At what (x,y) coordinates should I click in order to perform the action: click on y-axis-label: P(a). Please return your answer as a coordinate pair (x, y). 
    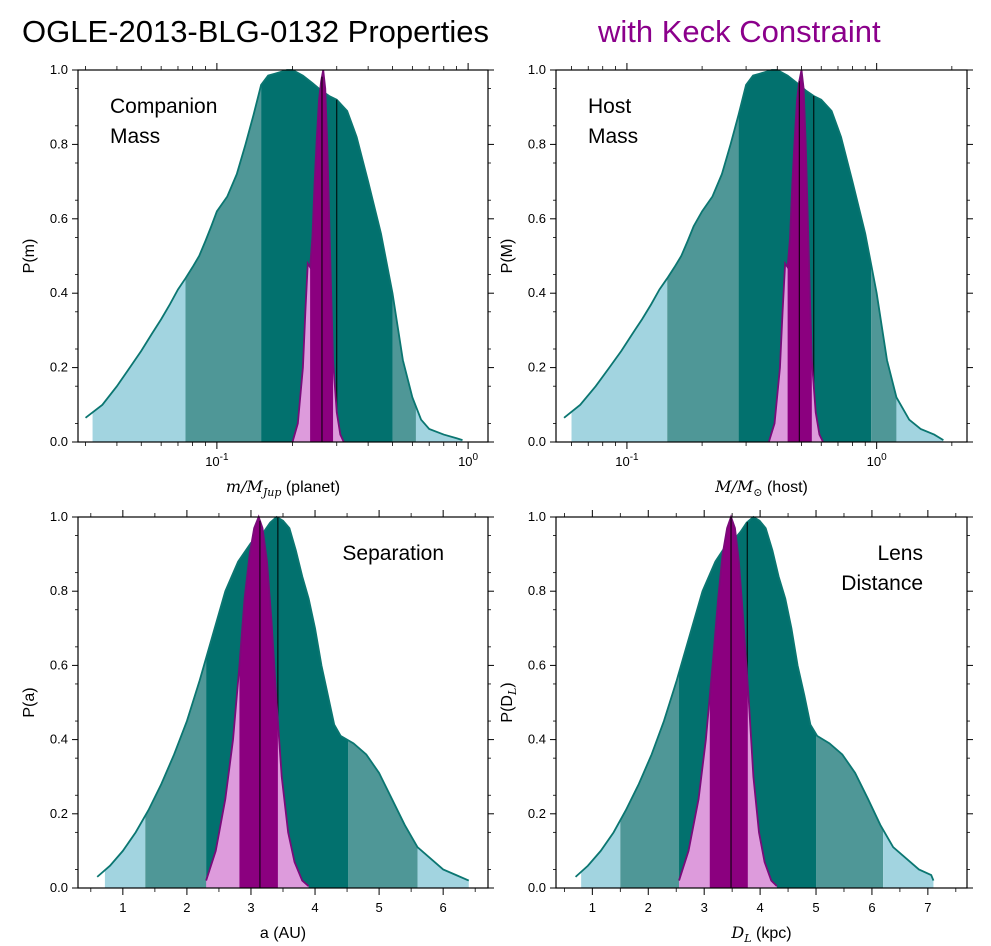
    Looking at the image, I should click on (29, 702).